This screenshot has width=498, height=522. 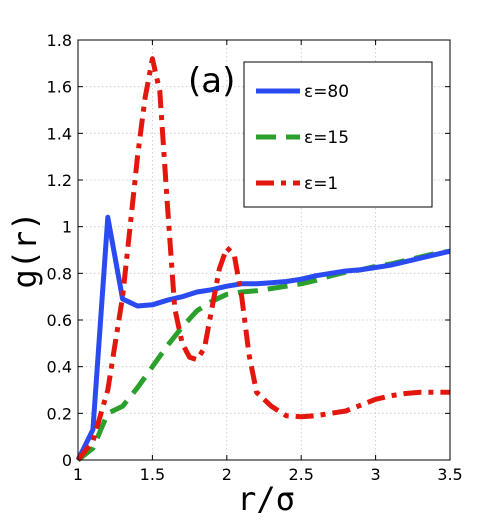 I want to click on y-tick-label: 0.8, so click(x=59, y=273).